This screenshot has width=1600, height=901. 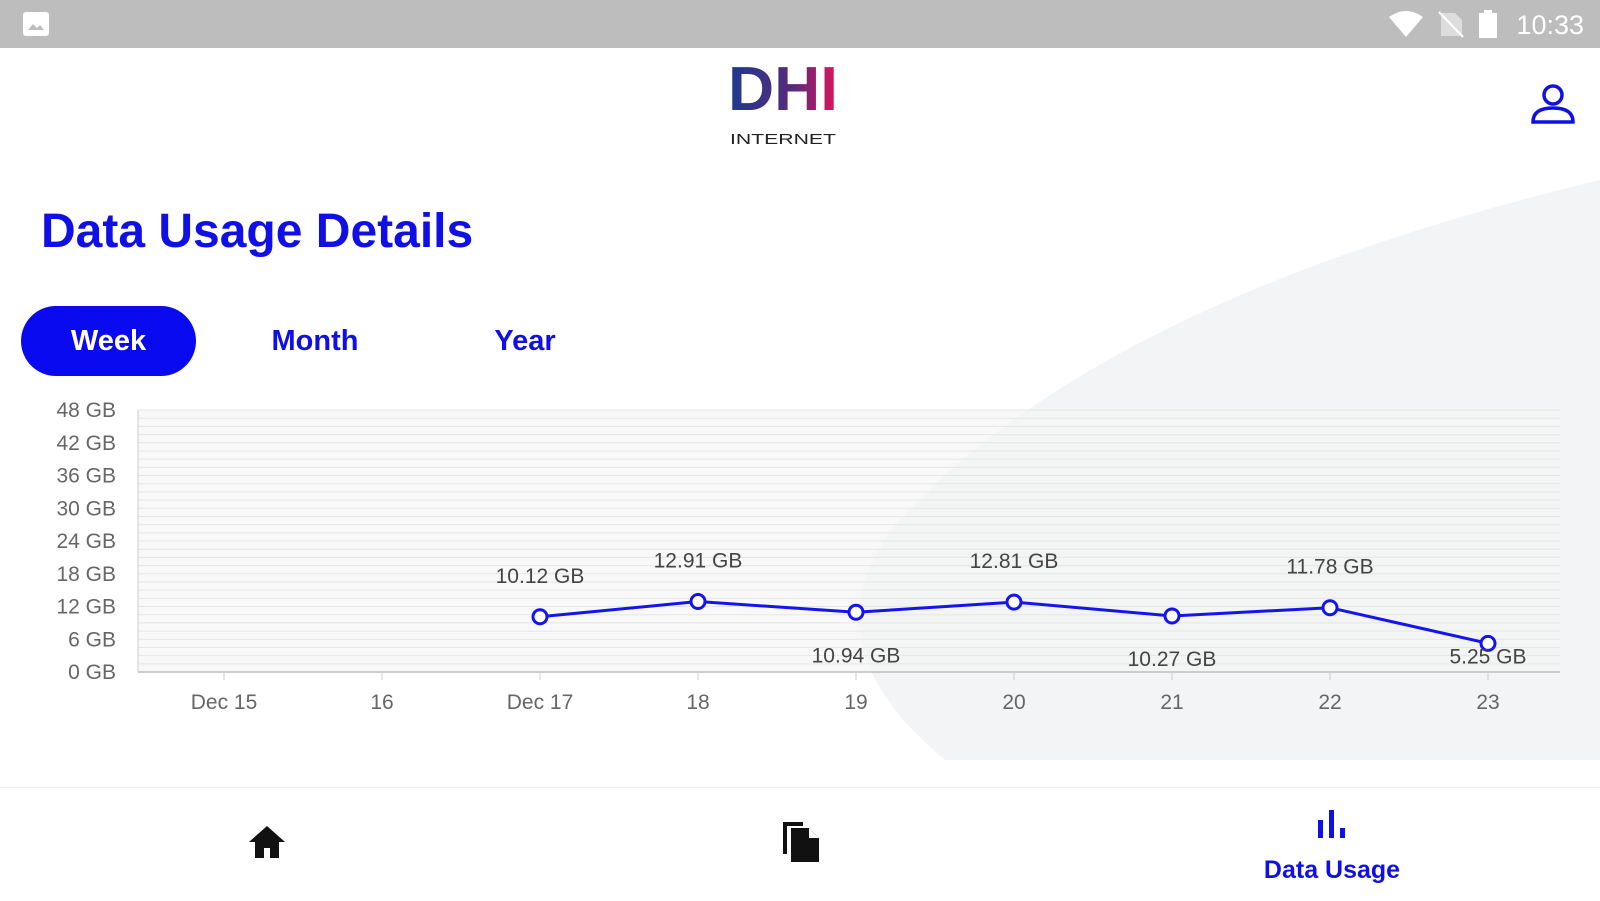 I want to click on y-tick-label: 24 GB, so click(x=86, y=541).